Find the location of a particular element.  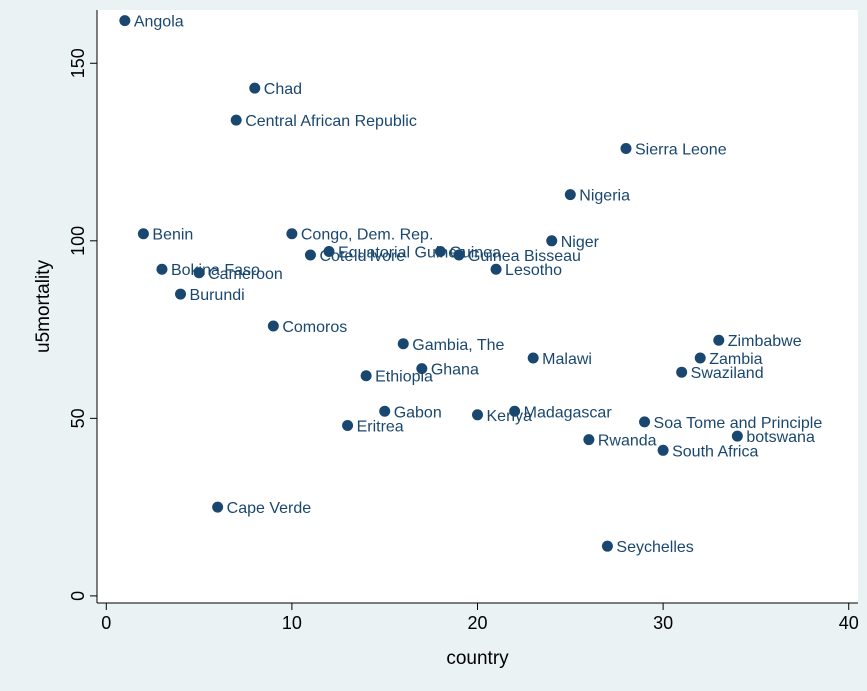

data-point-label: Sierra Leone is located at coordinates (681, 149).